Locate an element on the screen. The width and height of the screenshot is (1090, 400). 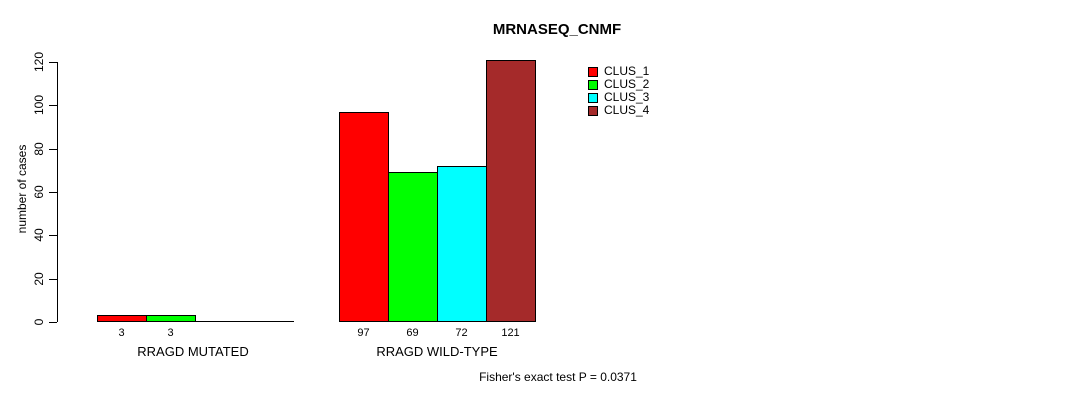
bar-clus_3-zero is located at coordinates (220, 321).